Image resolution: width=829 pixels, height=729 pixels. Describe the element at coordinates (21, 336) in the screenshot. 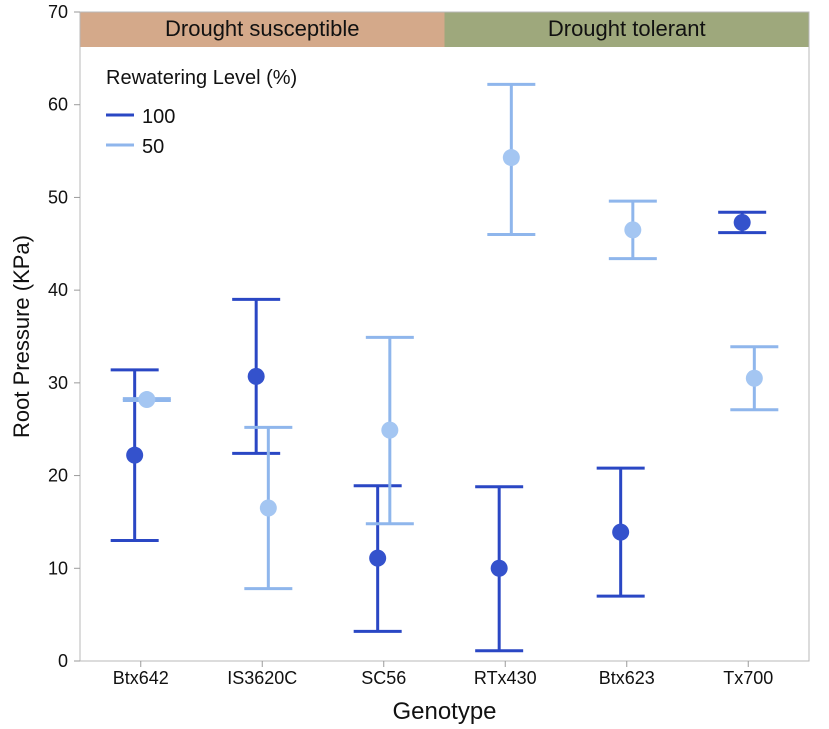

I see `y-axis-label: Root Pressure (KPa)` at that location.